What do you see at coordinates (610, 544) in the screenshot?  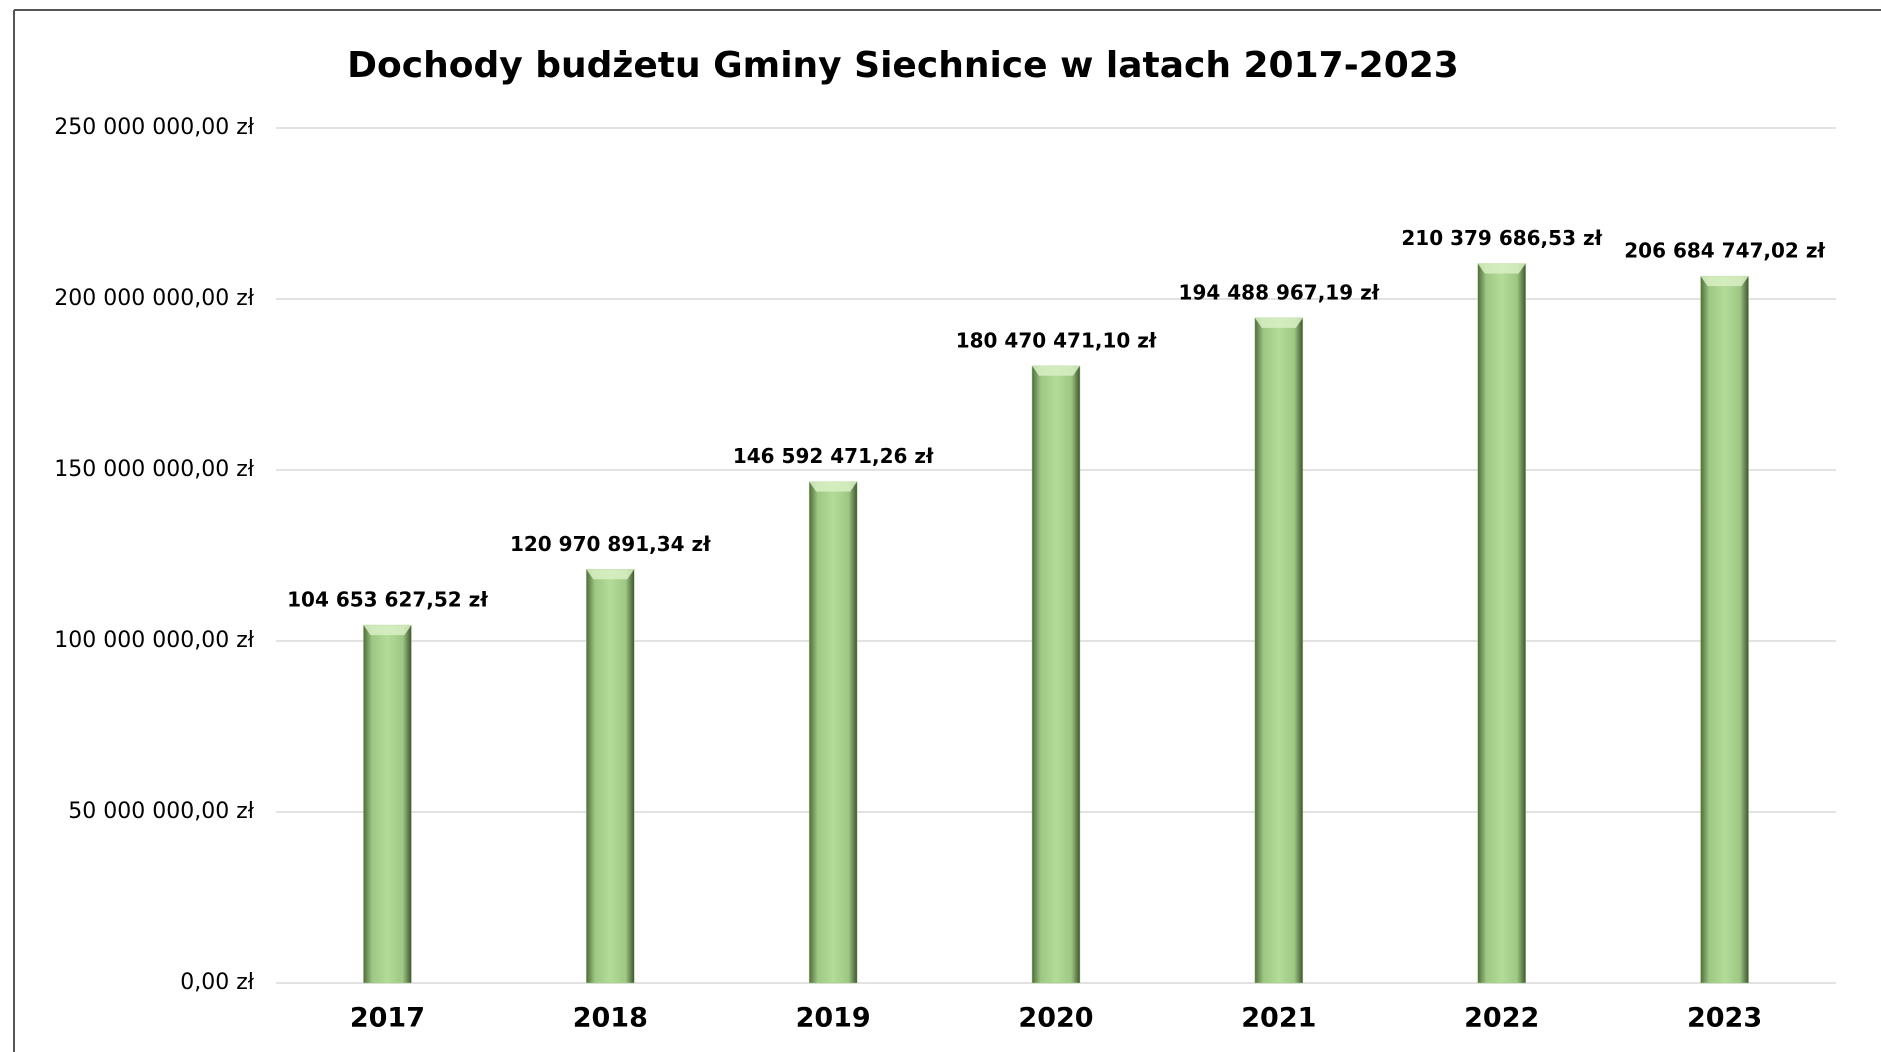 I see `data-label: 120 970 891,34 zł` at bounding box center [610, 544].